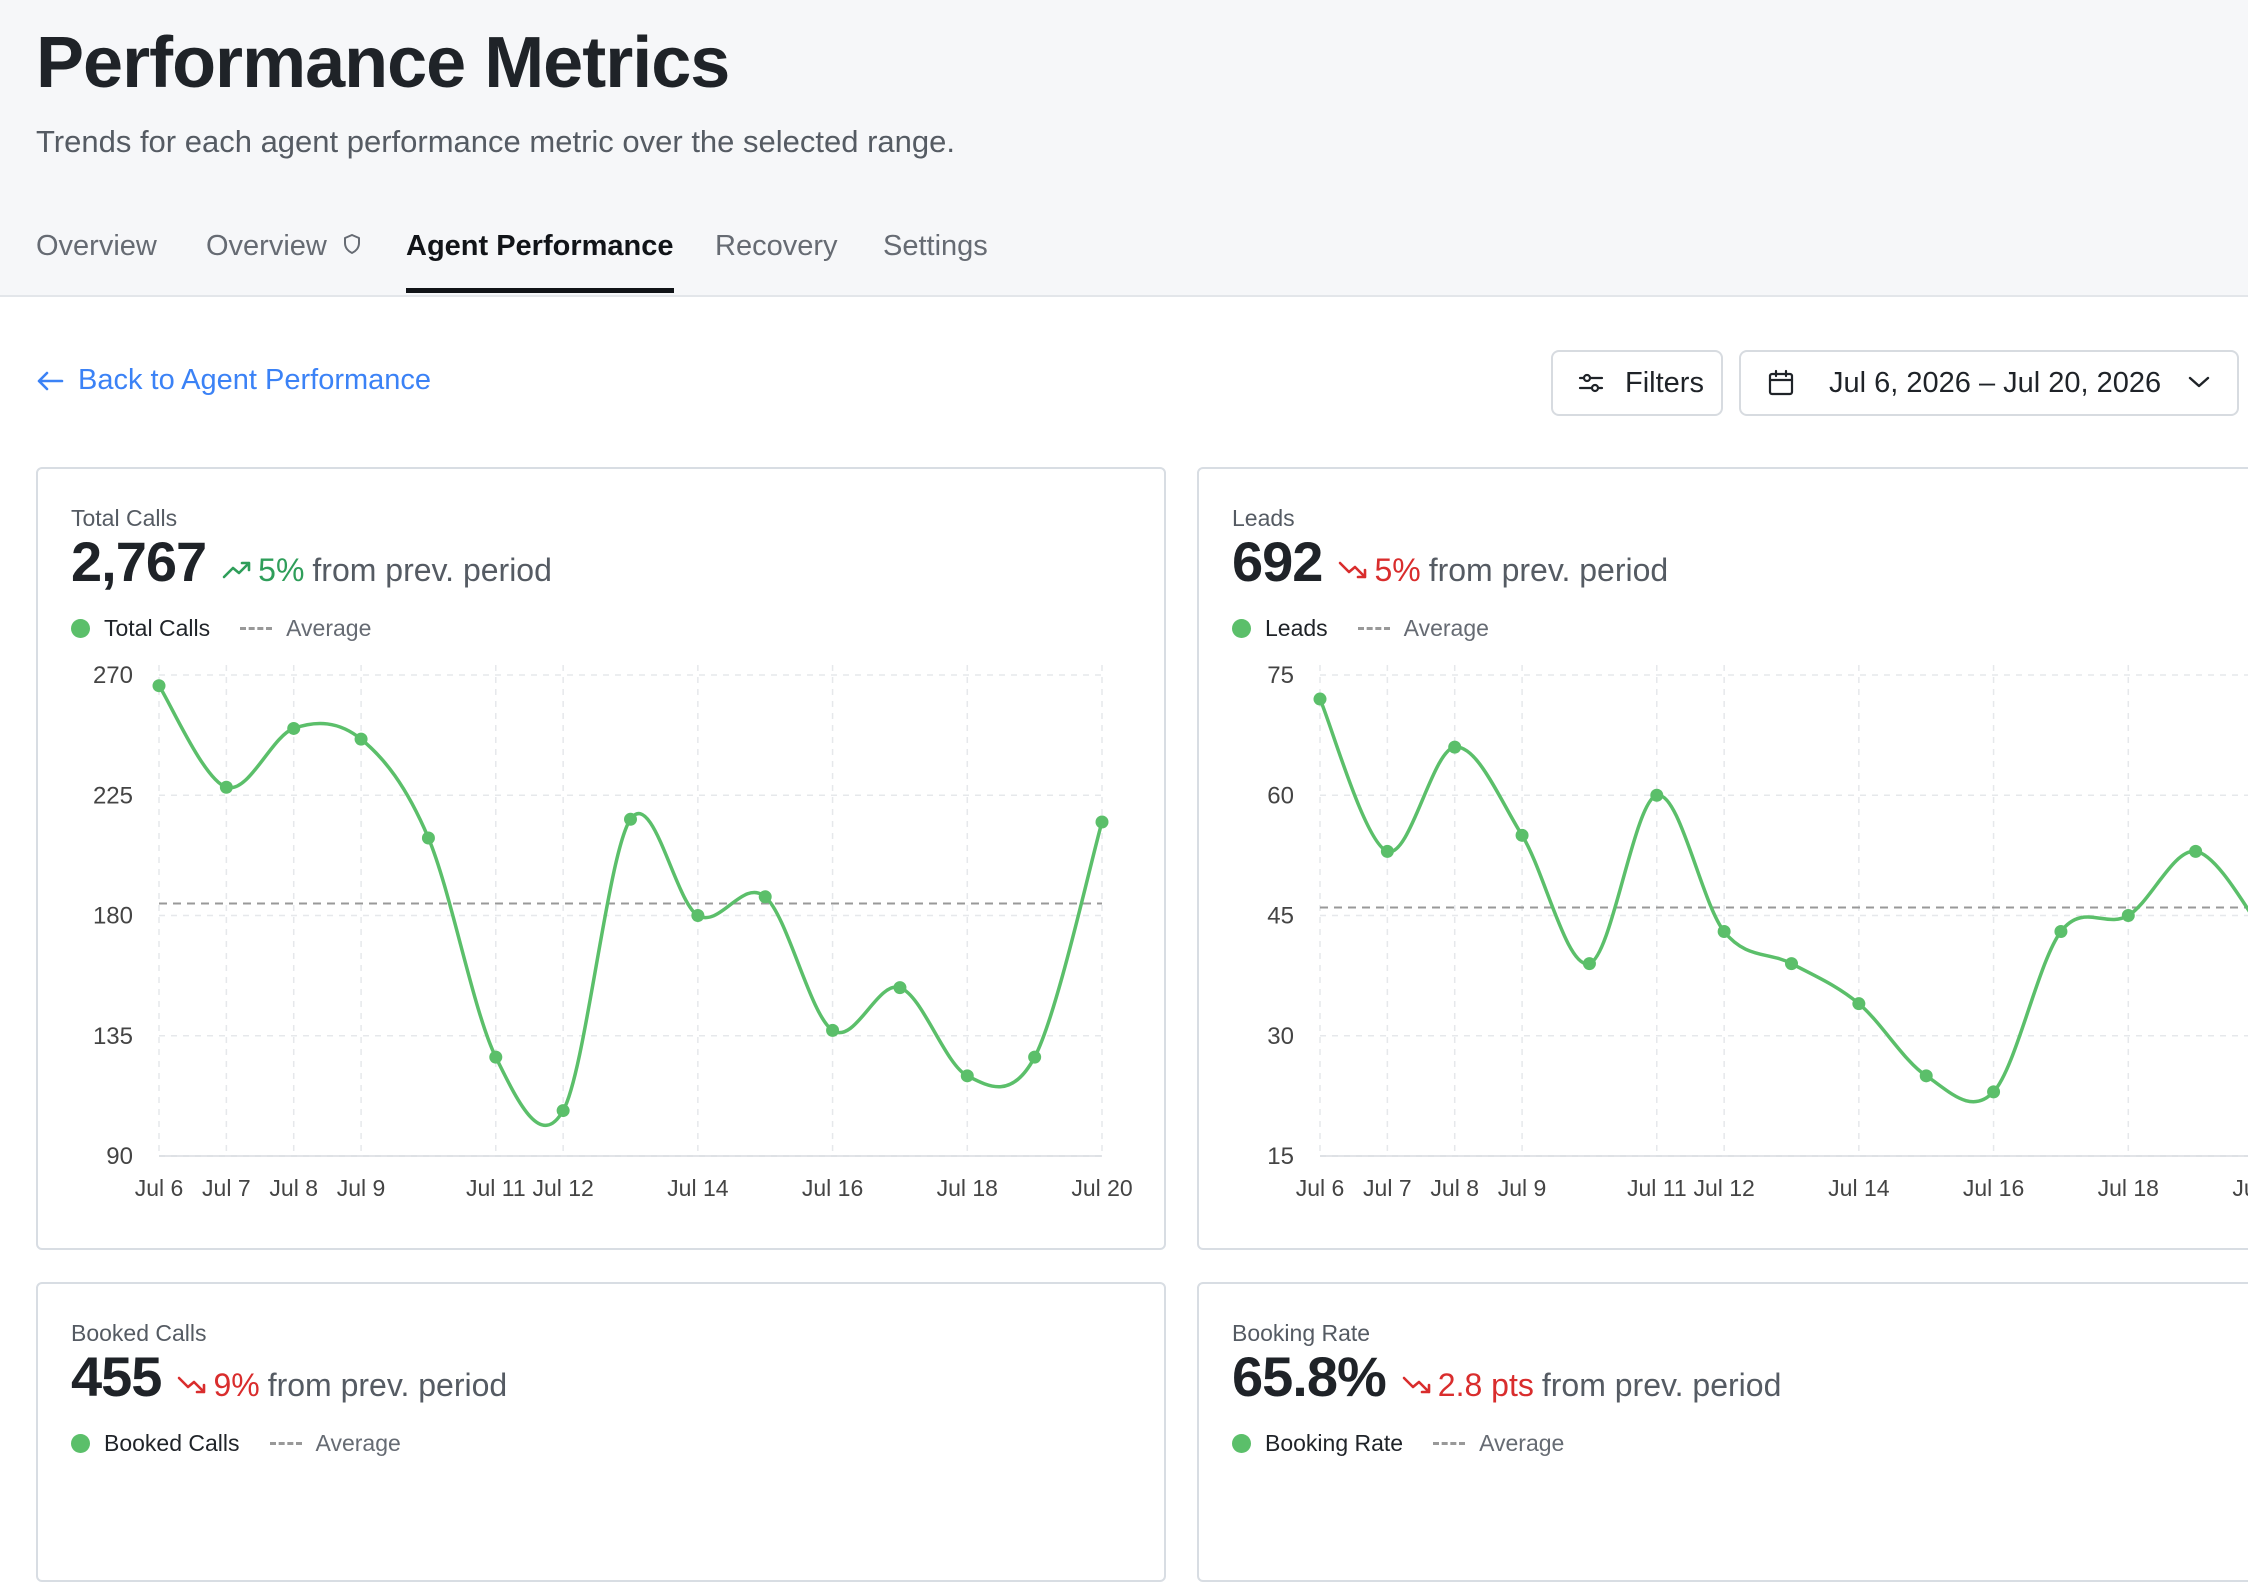 Image resolution: width=2248 pixels, height=1582 pixels. I want to click on tab-label: Agent Performance, so click(540, 246).